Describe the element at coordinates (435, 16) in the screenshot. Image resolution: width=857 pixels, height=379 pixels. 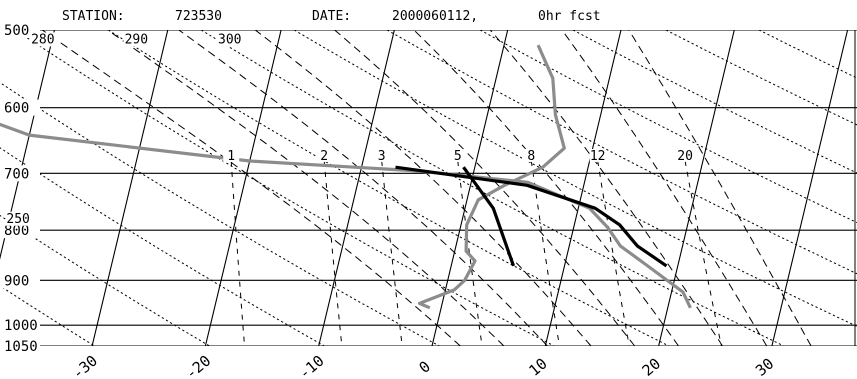
I see `date-value: 2000060112,` at that location.